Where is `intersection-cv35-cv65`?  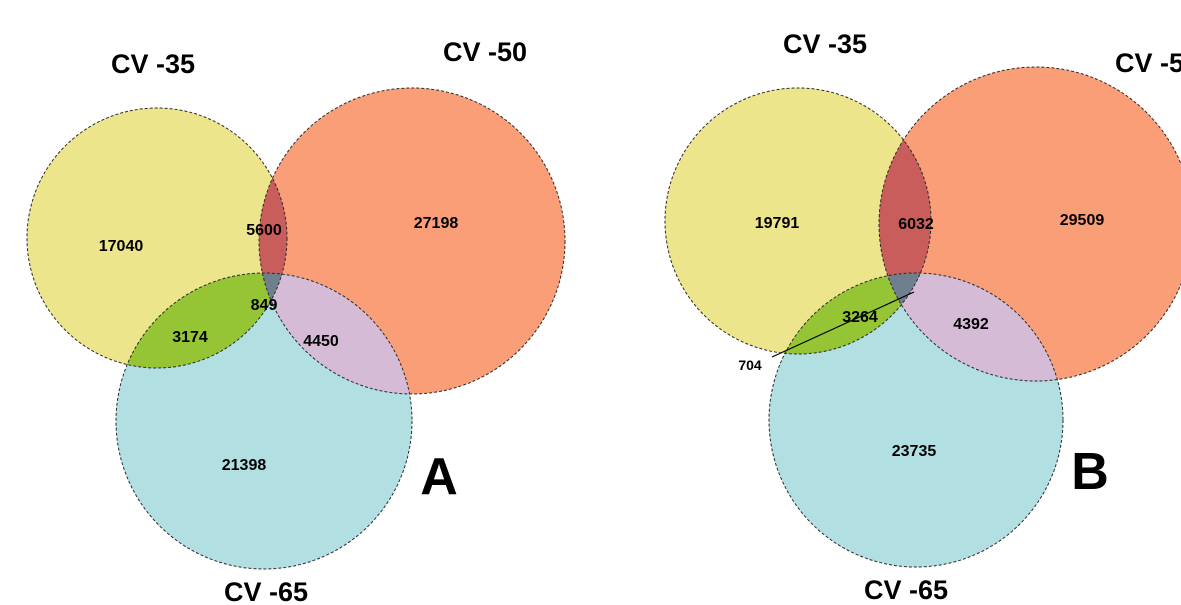 intersection-cv35-cv65 is located at coordinates (201, 320).